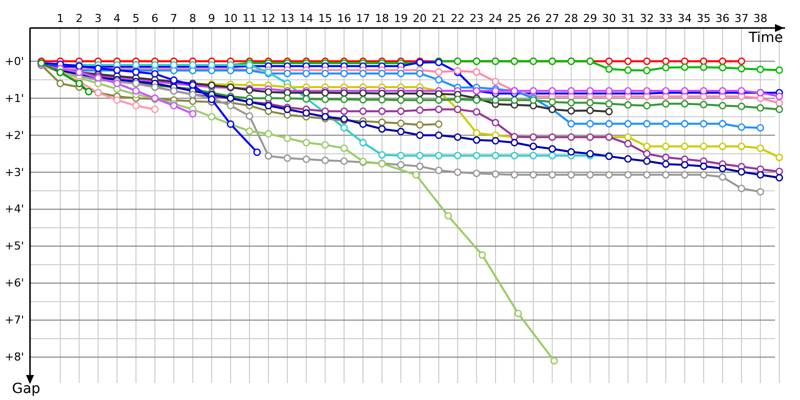  I want to click on y-tick-label: +2', so click(14, 135).